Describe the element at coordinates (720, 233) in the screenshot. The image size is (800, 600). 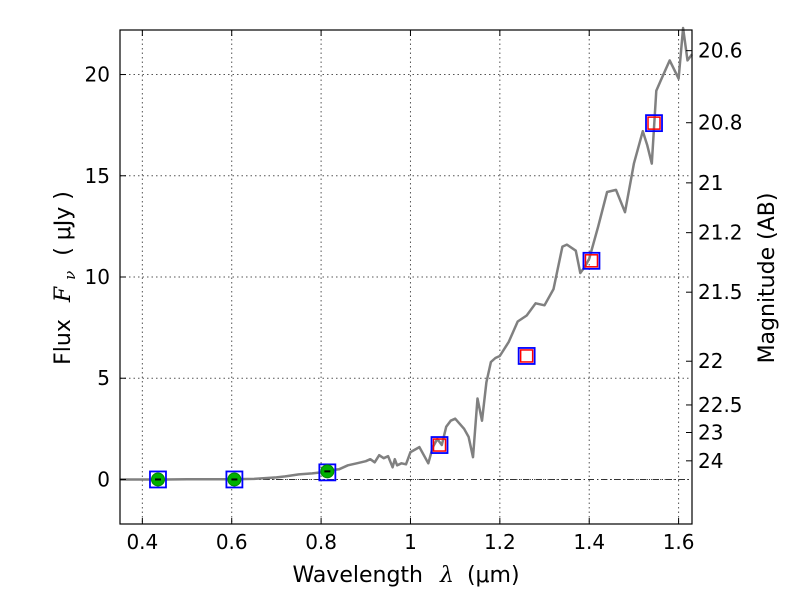
I see `magnitude-tick-label: 21.2` at that location.